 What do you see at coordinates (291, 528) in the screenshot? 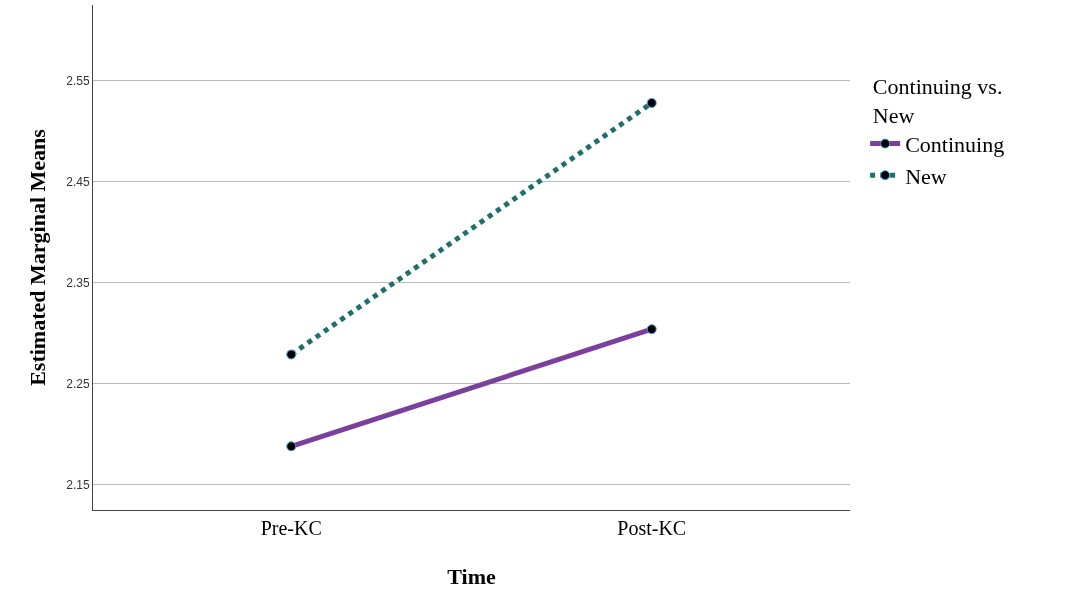
I see `x-tick-label: Pre-KC` at bounding box center [291, 528].